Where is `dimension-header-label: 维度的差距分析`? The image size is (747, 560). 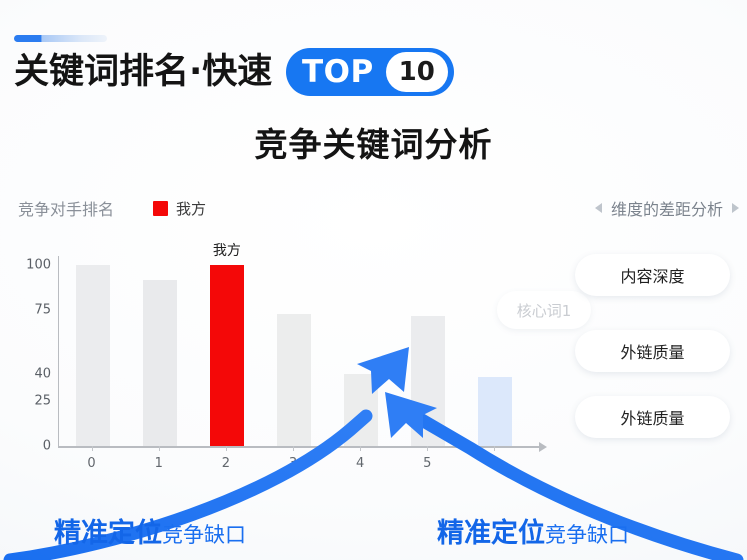
dimension-header-label: 维度的差距分析 is located at coordinates (666, 209).